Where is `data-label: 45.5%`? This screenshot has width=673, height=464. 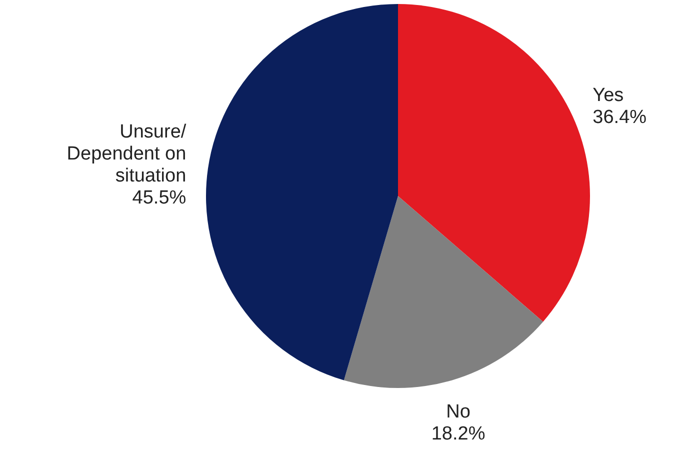 data-label: 45.5% is located at coordinates (159, 198).